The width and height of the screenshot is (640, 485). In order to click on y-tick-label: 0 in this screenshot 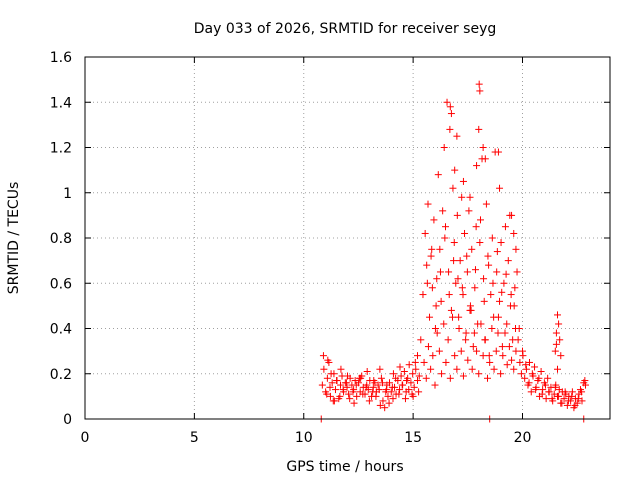, I will do `click(67, 420)`.